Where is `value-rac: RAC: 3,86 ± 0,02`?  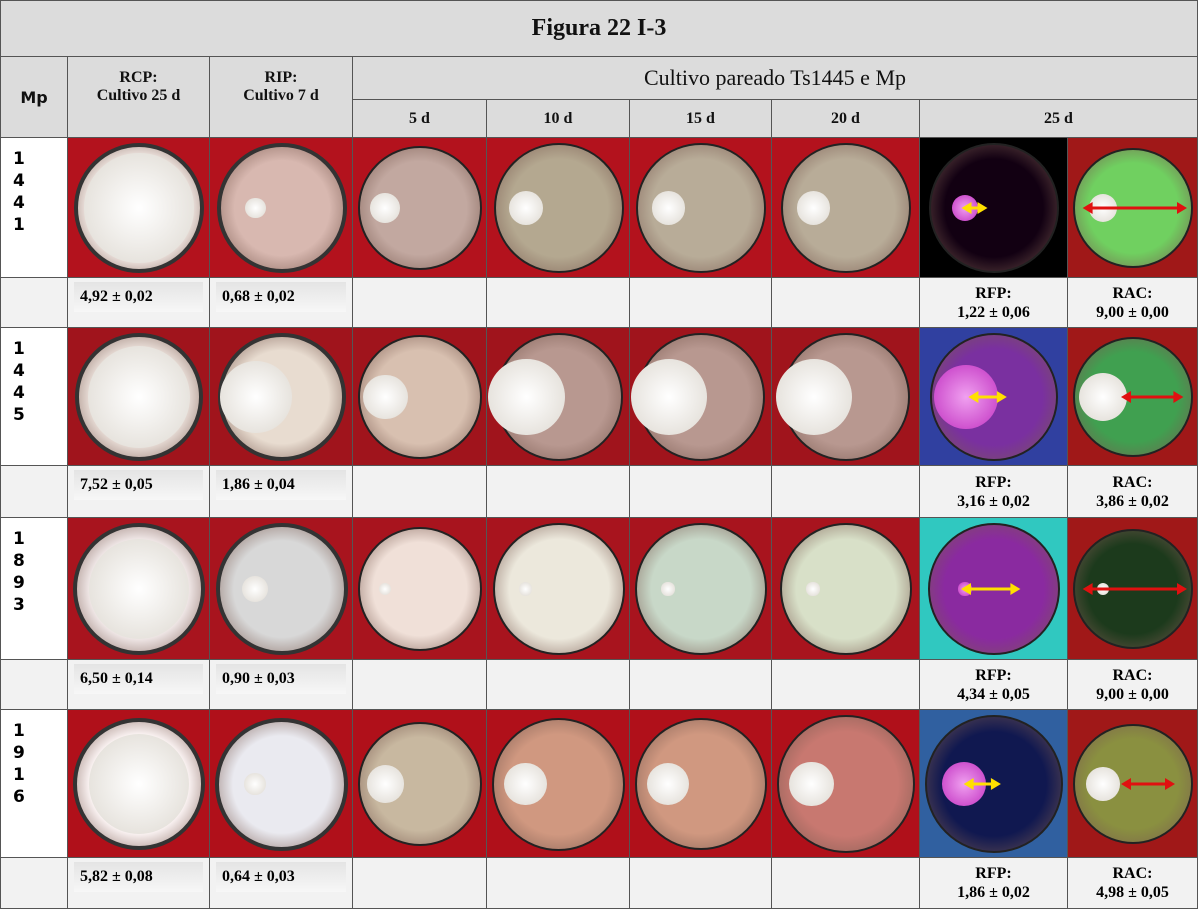 value-rac: RAC: 3,86 ± 0,02 is located at coordinates (1133, 492).